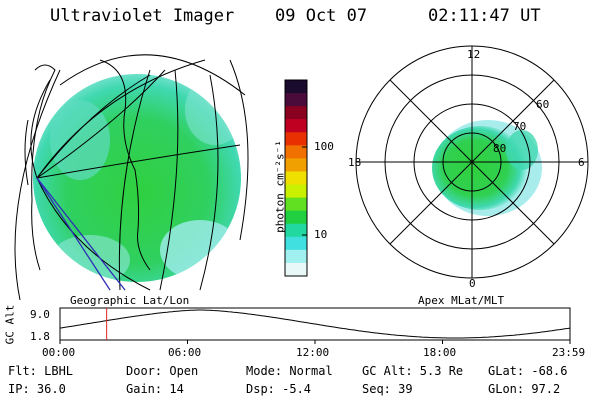  What do you see at coordinates (37, 389) in the screenshot?
I see `ip-readout: IP: 36.0` at bounding box center [37, 389].